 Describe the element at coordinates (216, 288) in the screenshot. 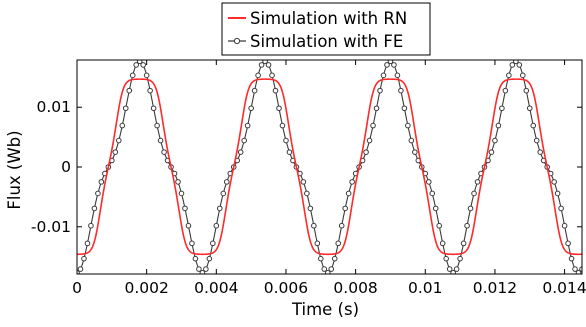

I see `x-tick-label: 0.004` at that location.